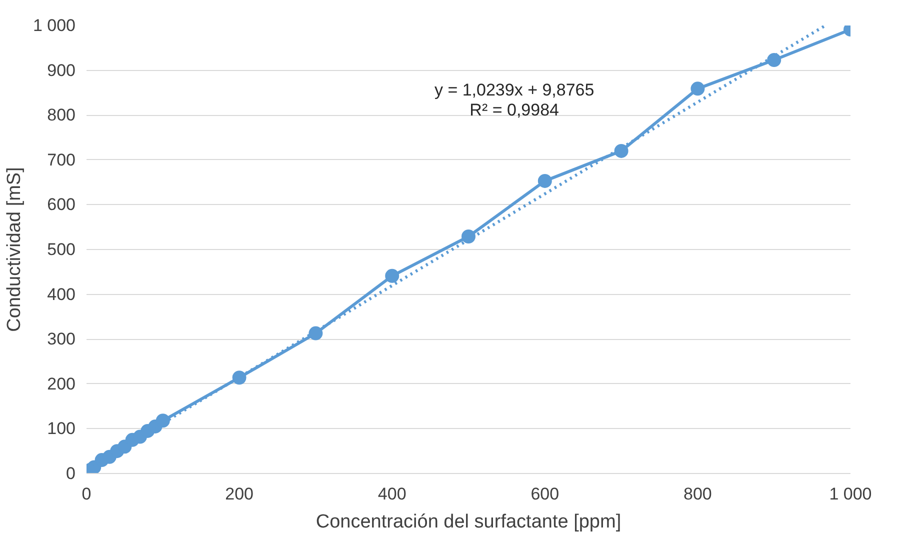  What do you see at coordinates (514, 90) in the screenshot?
I see `annotation: y = 1,0239x + 9,8765` at bounding box center [514, 90].